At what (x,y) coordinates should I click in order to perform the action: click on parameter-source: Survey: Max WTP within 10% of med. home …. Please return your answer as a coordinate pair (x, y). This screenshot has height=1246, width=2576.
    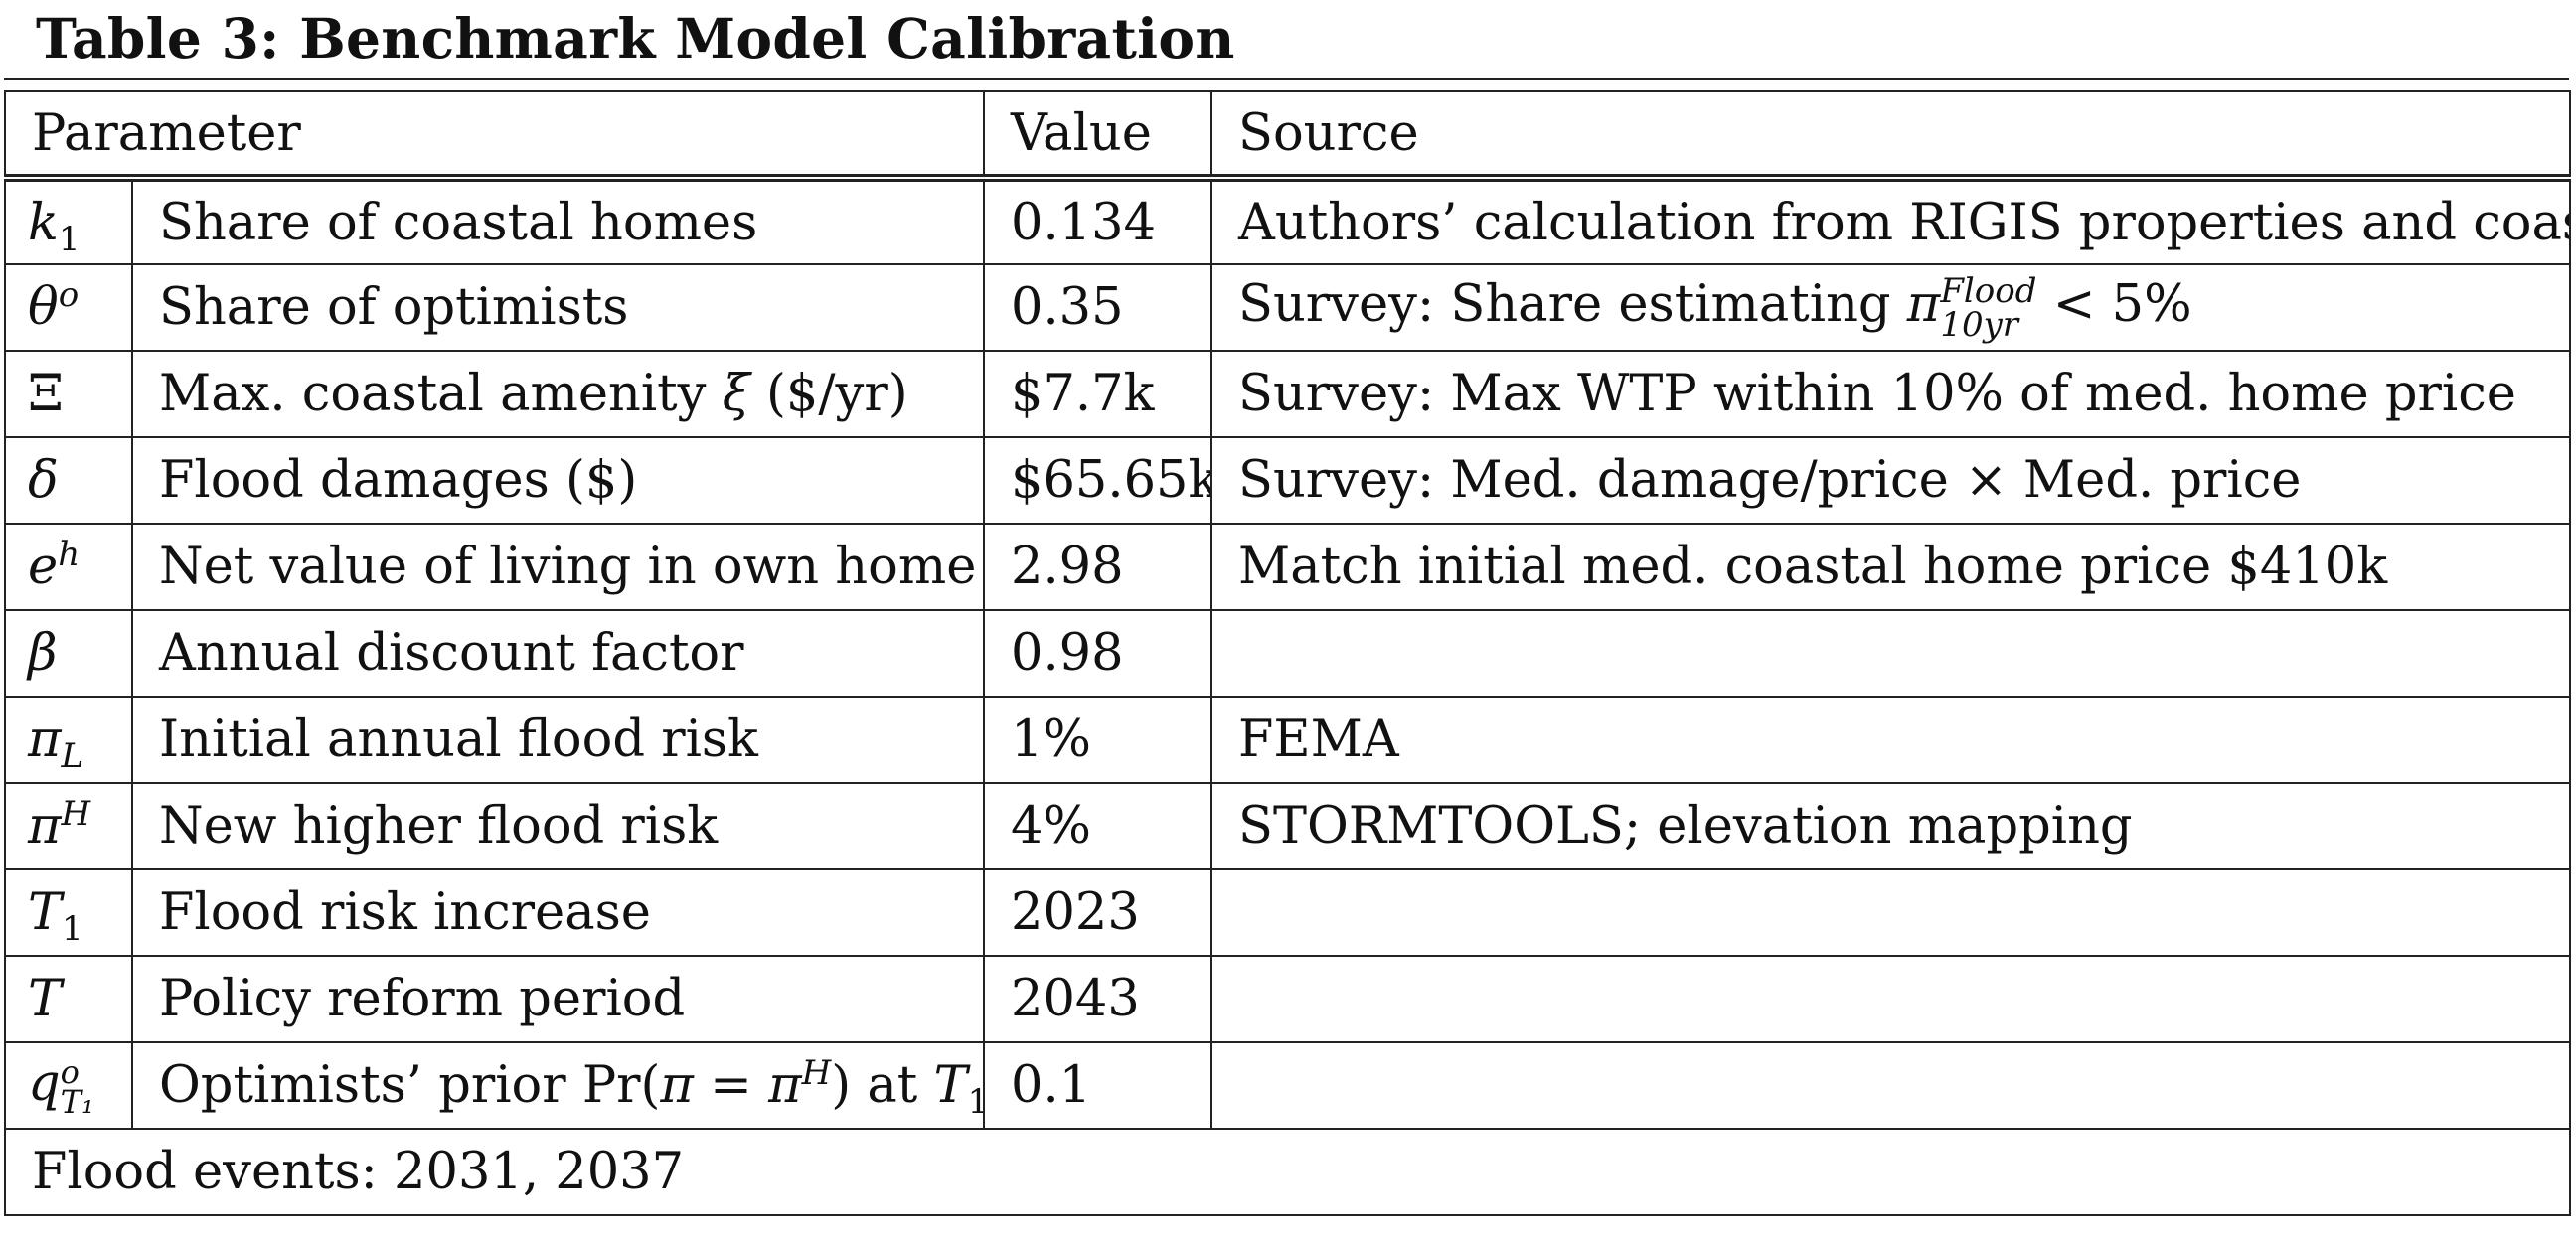
    Looking at the image, I should click on (1891, 394).